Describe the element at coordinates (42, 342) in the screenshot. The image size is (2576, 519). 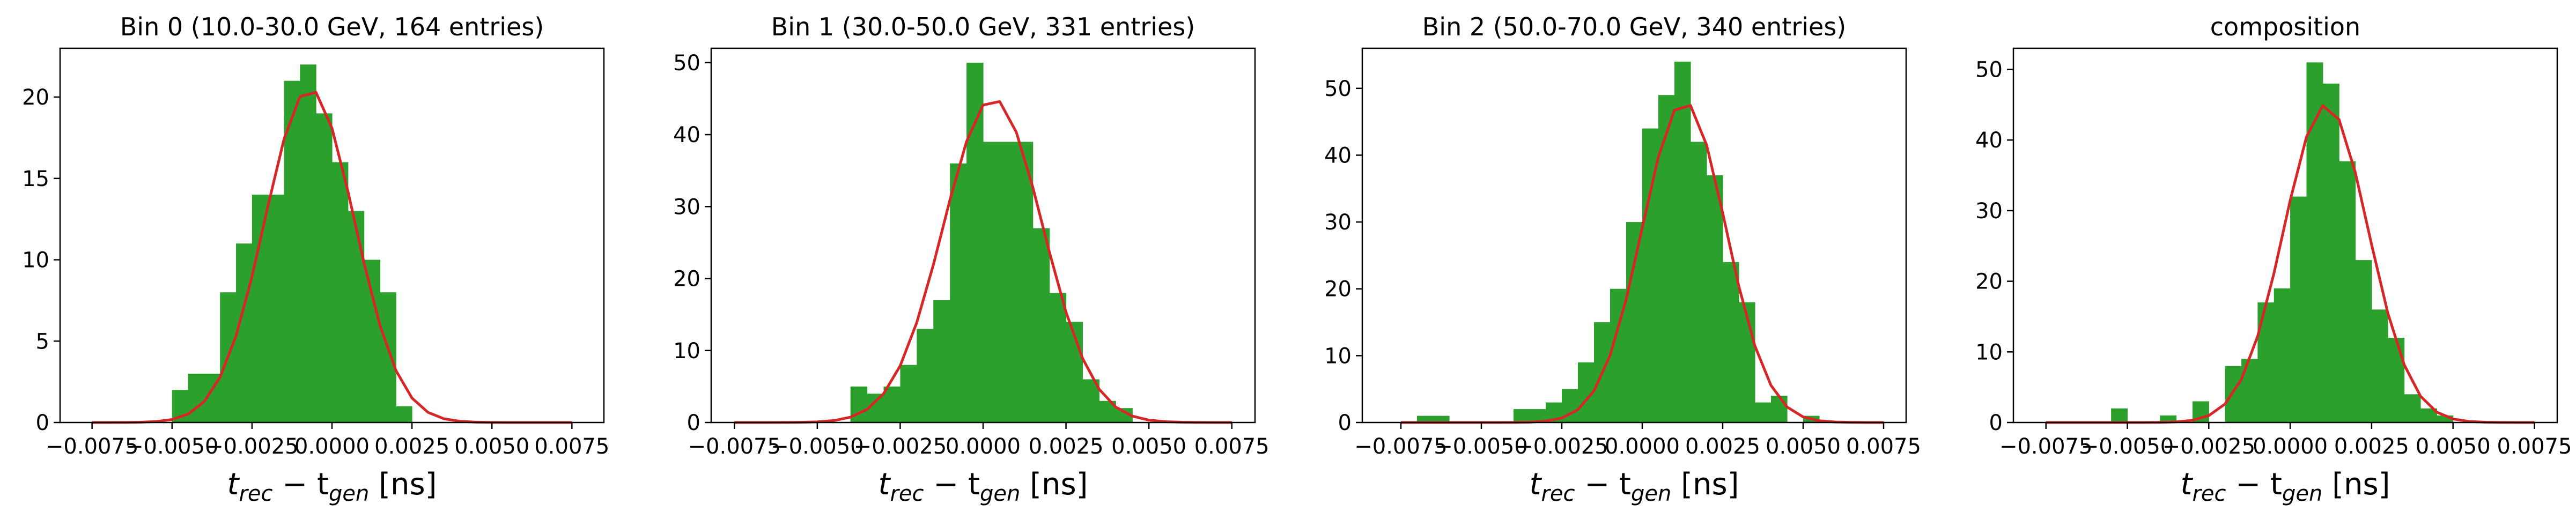
I see `y-tick-label: 5` at that location.